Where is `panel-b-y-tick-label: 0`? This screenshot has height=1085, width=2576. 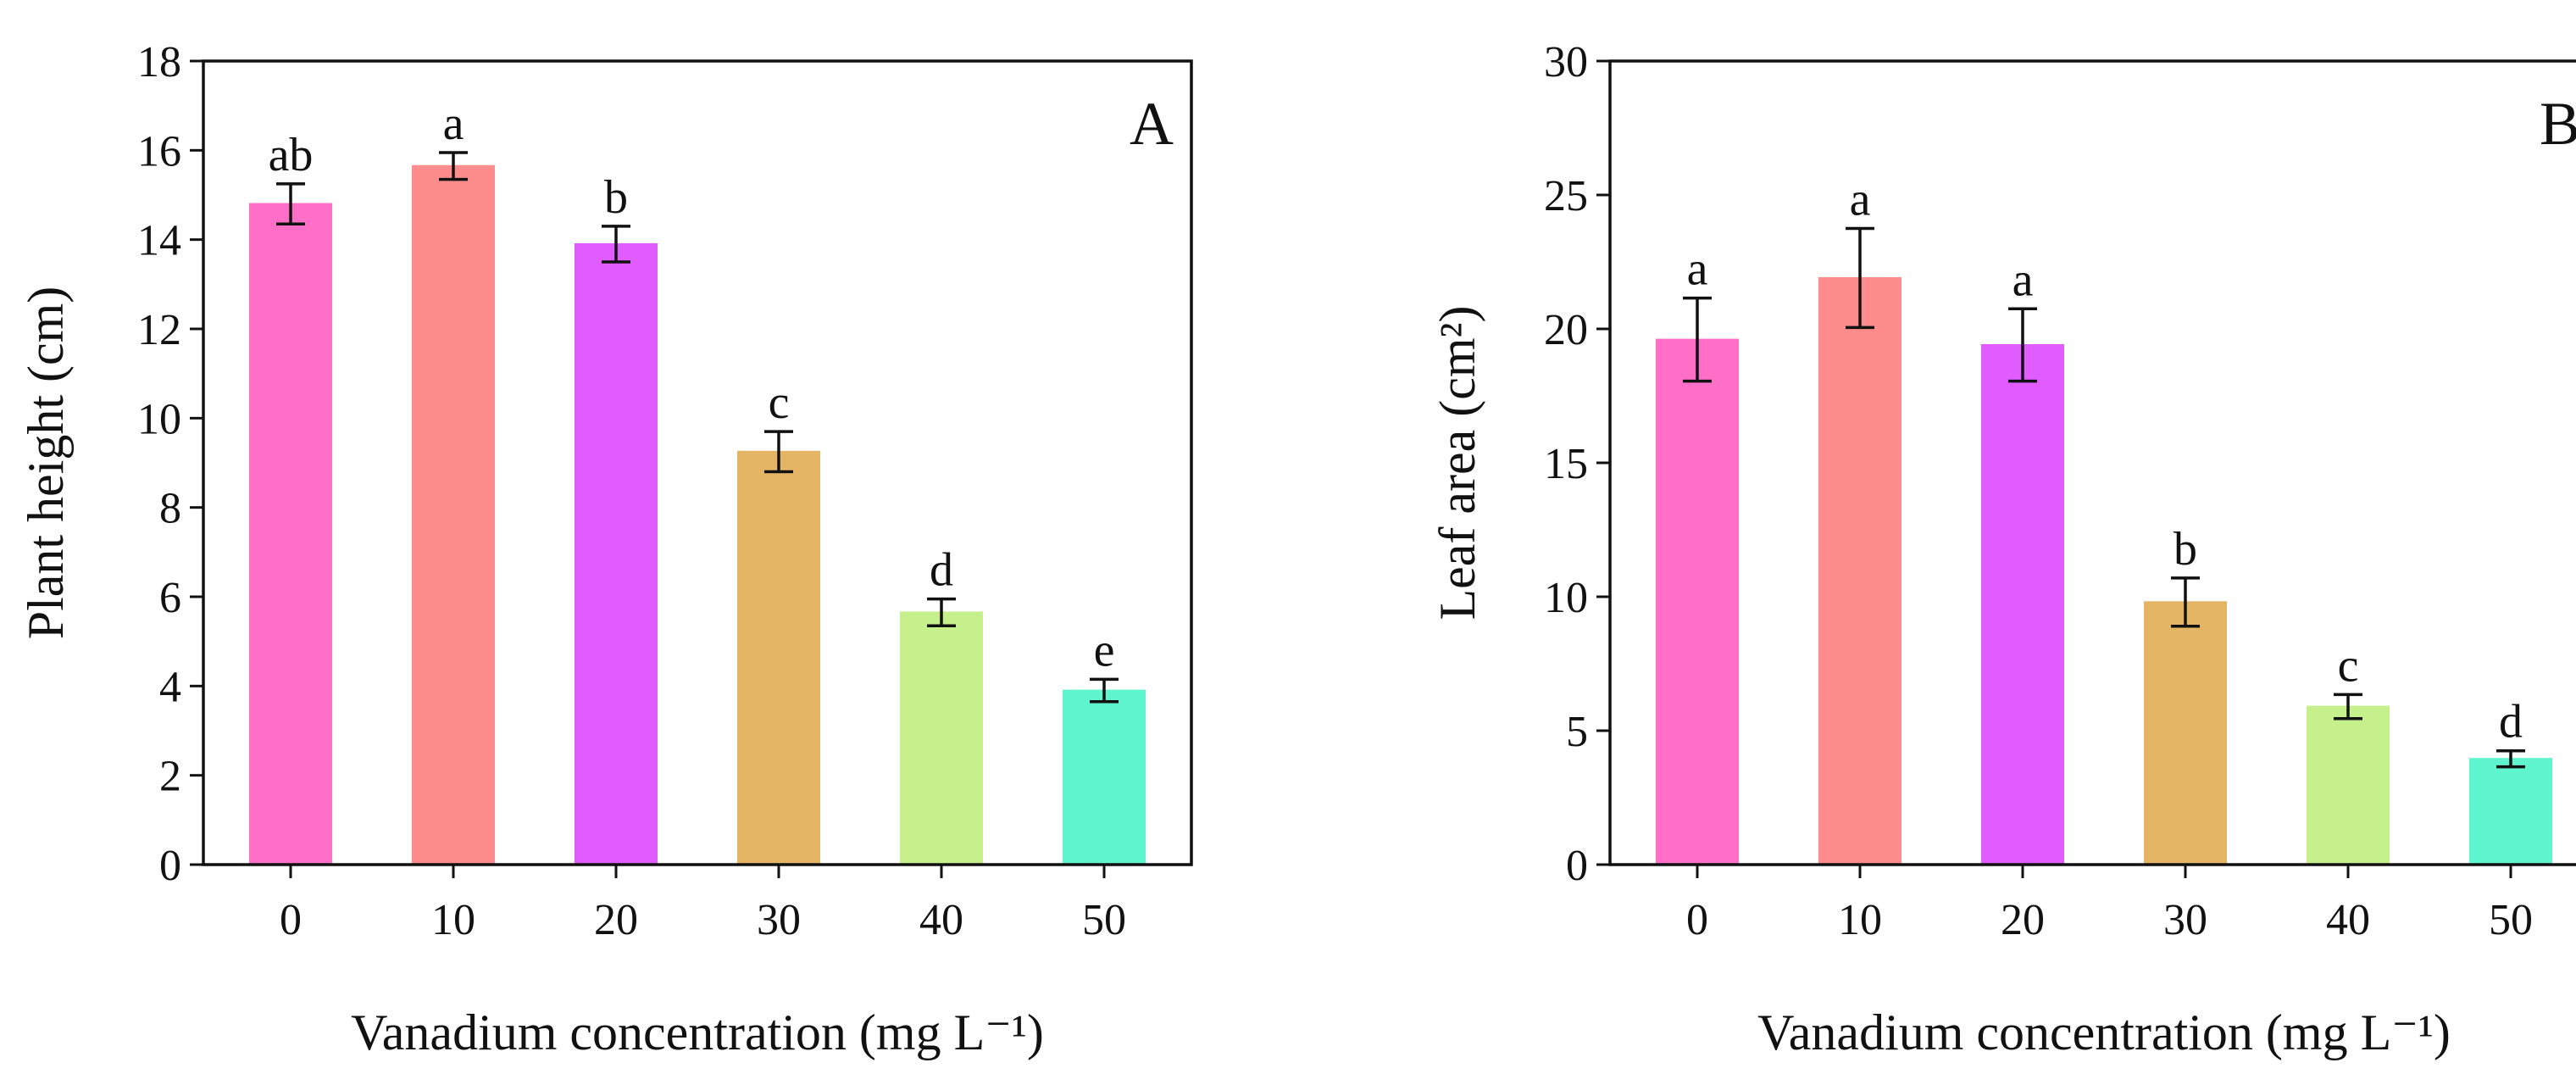 panel-b-y-tick-label: 0 is located at coordinates (1577, 866).